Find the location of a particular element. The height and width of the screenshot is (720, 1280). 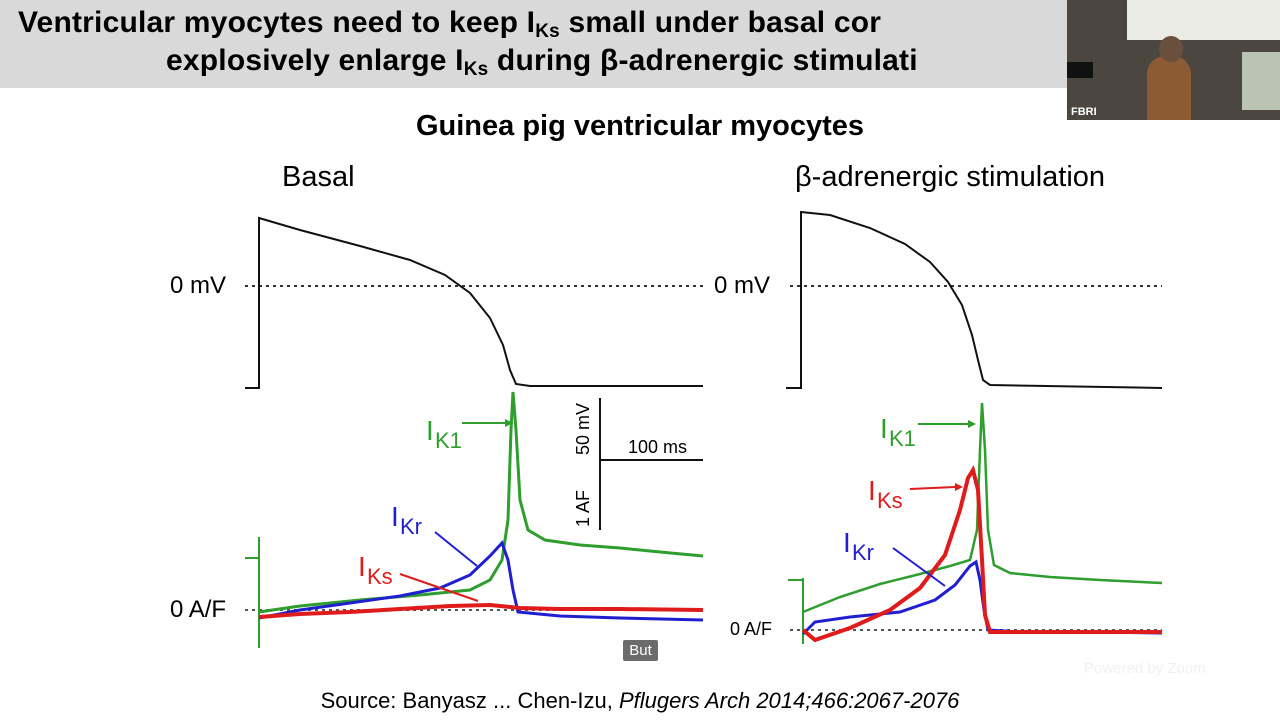

zoom-watermark: Powered by Zoom is located at coordinates (1145, 668).